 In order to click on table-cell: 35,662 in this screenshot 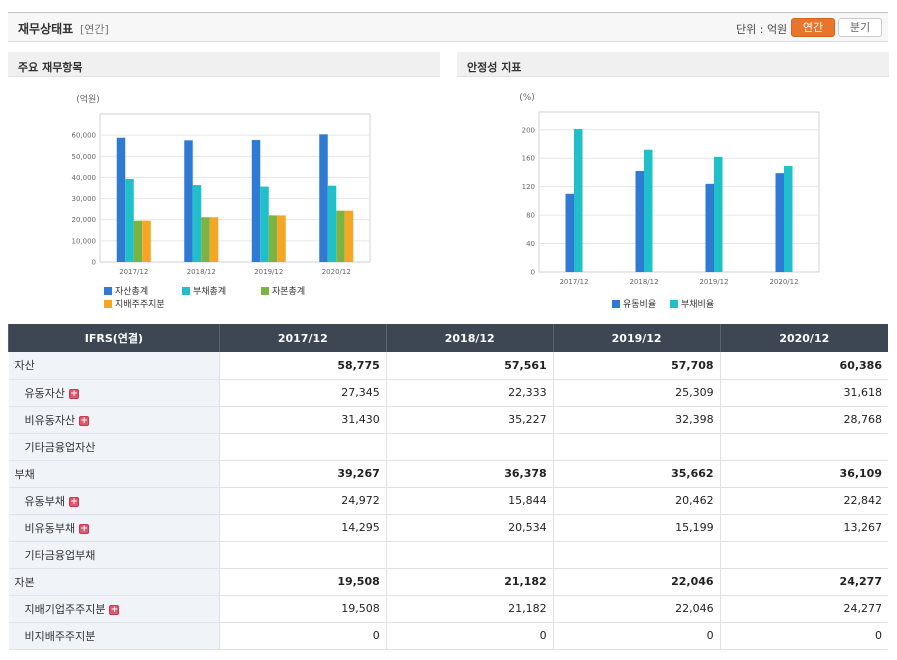, I will do `click(636, 474)`.